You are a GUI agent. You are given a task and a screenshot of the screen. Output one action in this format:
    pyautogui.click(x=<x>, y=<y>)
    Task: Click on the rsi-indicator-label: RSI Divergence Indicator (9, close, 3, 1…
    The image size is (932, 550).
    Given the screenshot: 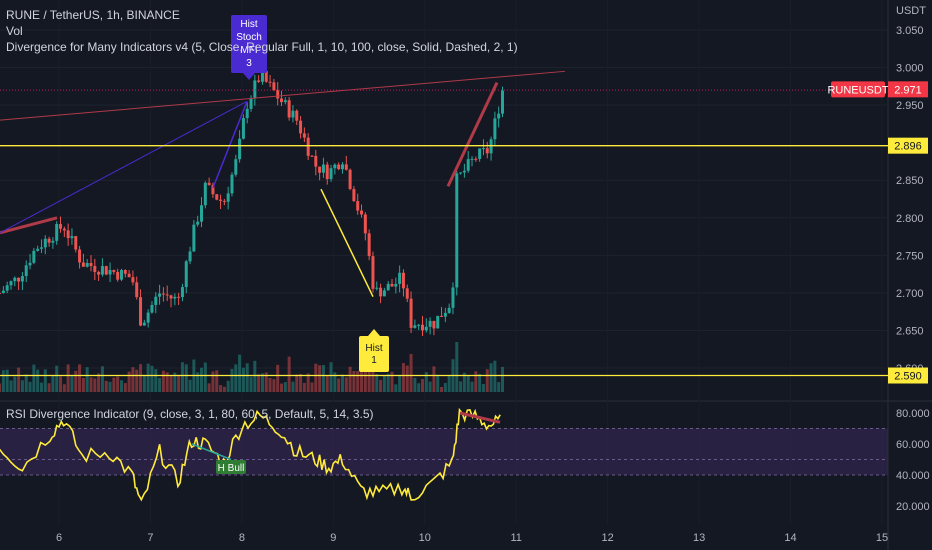 What is the action you would take?
    pyautogui.click(x=190, y=414)
    